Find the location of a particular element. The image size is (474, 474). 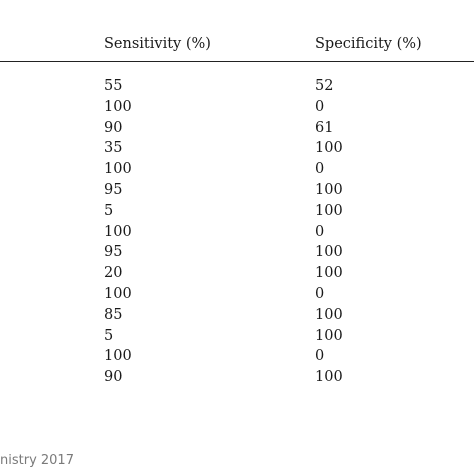

table-row: 85 100 is located at coordinates (237, 315).